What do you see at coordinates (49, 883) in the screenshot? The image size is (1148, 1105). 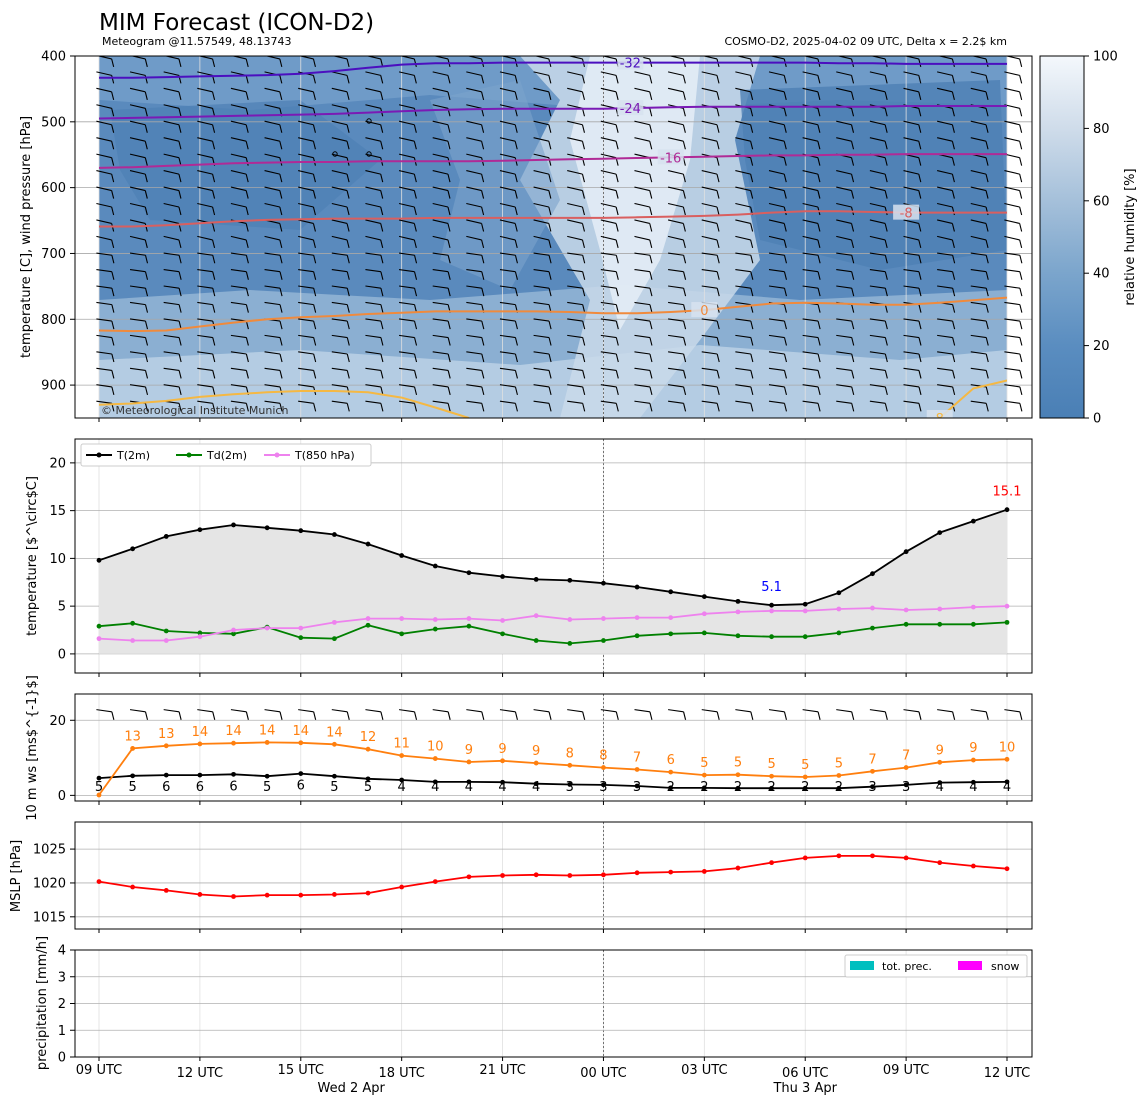 I see `ytick-label-p-1: 1020` at bounding box center [49, 883].